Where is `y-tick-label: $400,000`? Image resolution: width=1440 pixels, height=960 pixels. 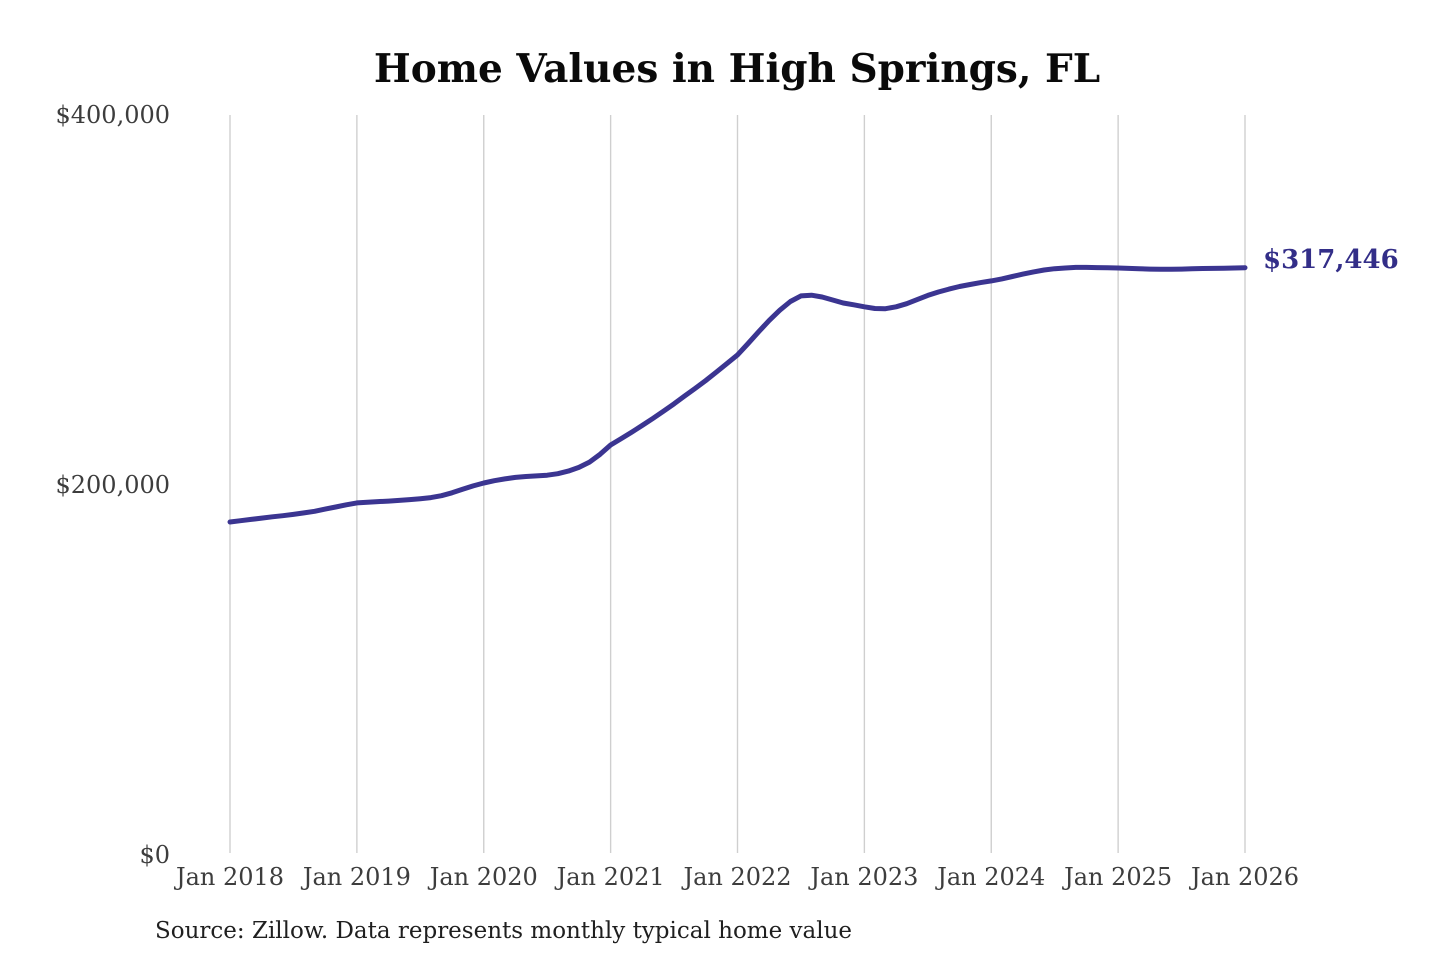 y-tick-label: $400,000 is located at coordinates (112, 115).